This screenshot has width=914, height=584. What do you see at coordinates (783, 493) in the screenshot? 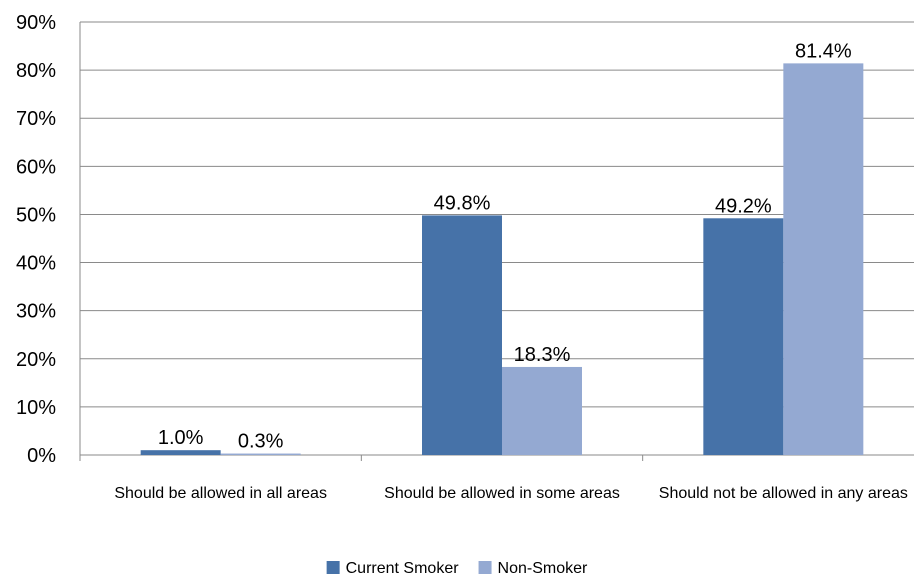
I see `x-axis-category-label: Should not be allowed in any areas` at bounding box center [783, 493].